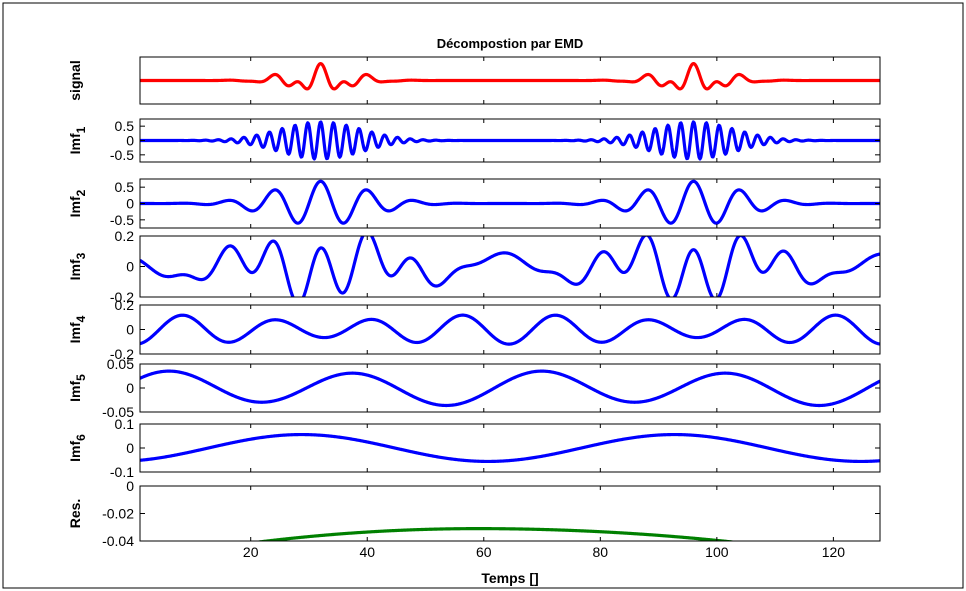 The width and height of the screenshot is (966, 591). What do you see at coordinates (510, 140) in the screenshot?
I see `imf1-series-line` at bounding box center [510, 140].